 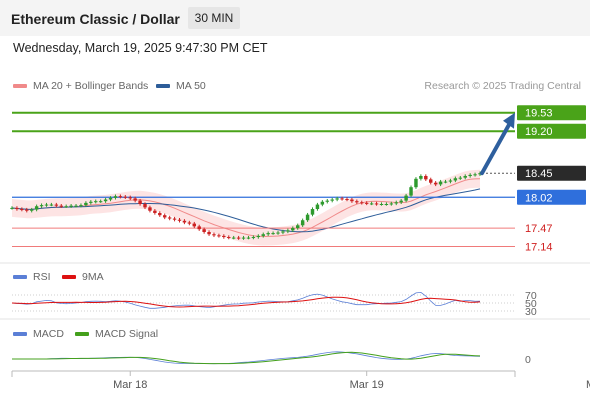 What do you see at coordinates (69, 277) in the screenshot?
I see `ma9-swatch` at bounding box center [69, 277].